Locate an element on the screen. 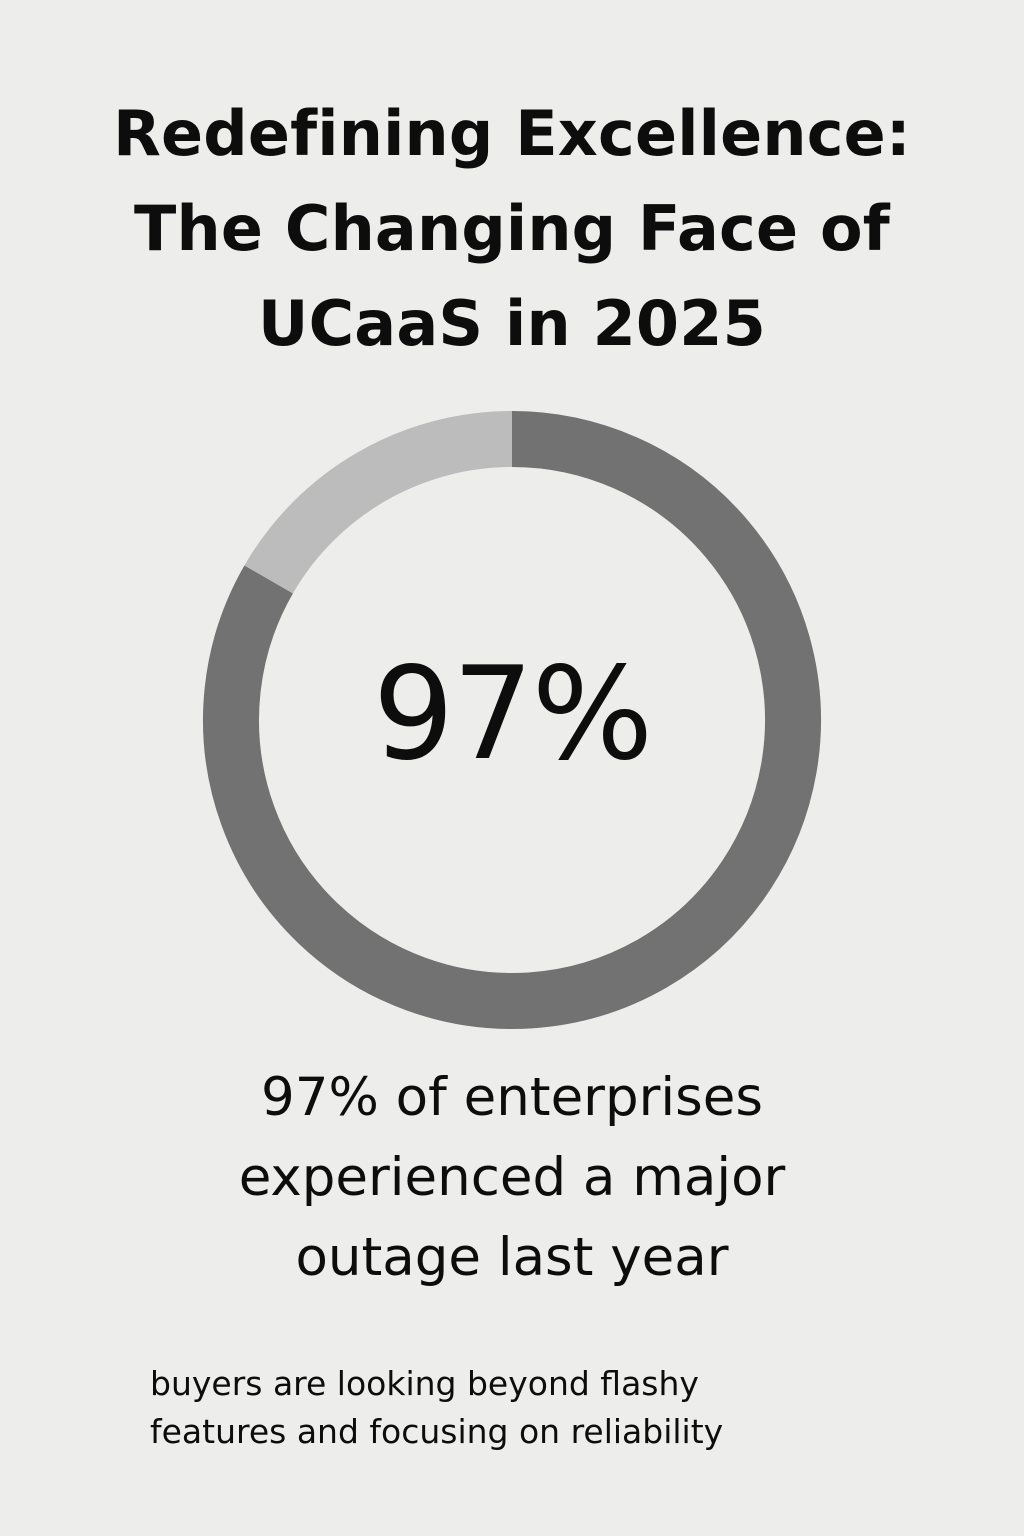 The image size is (1024, 1536). stat-description-line-2: experienced a major is located at coordinates (512, 1177).